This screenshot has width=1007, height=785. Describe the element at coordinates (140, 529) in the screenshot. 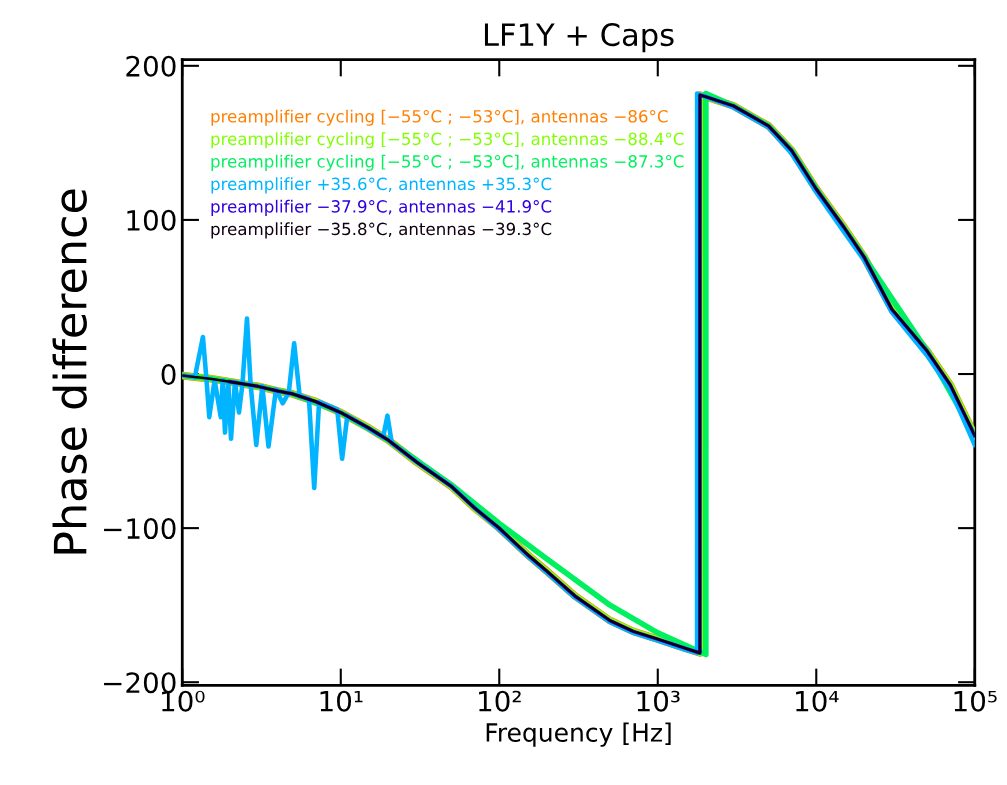

I see `y-tick-label: −100` at that location.